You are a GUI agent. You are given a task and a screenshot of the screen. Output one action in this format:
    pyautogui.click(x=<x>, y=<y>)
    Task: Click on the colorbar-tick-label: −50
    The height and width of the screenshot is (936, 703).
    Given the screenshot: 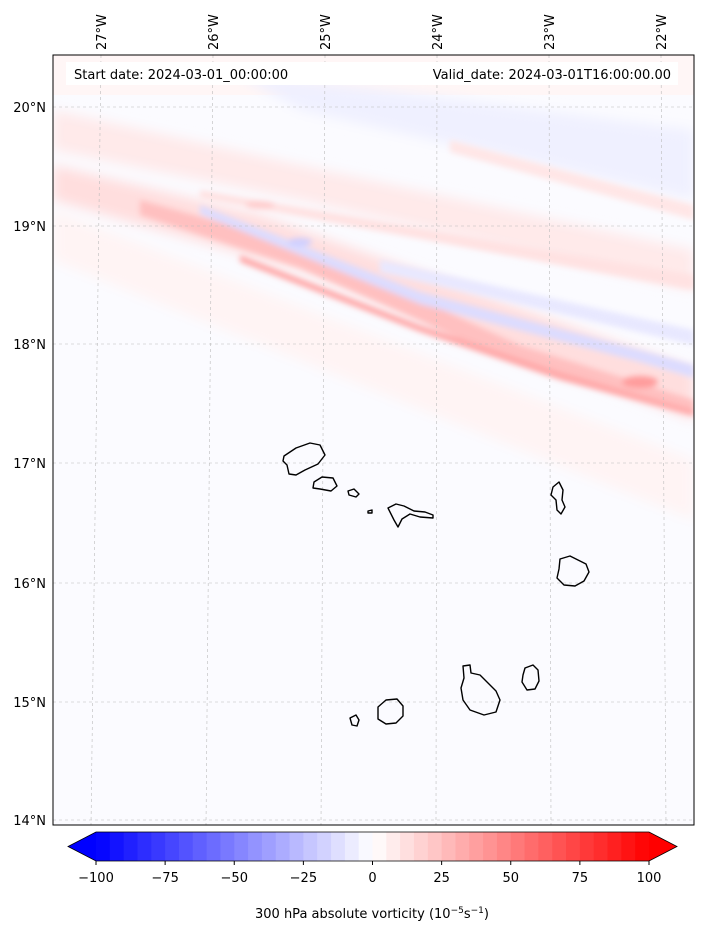 What is the action you would take?
    pyautogui.click(x=234, y=878)
    